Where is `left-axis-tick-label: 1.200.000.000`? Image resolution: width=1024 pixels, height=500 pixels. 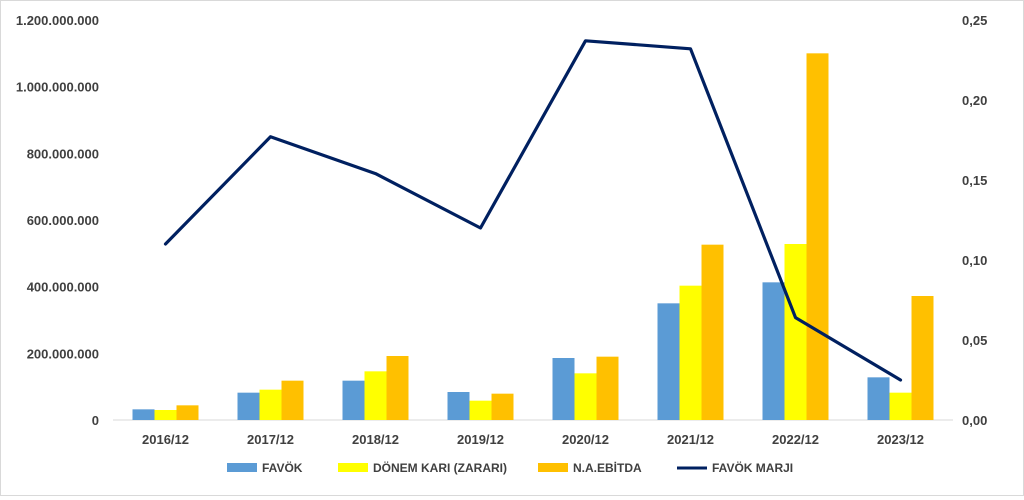 left-axis-tick-label: 1.200.000.000 is located at coordinates (57, 20).